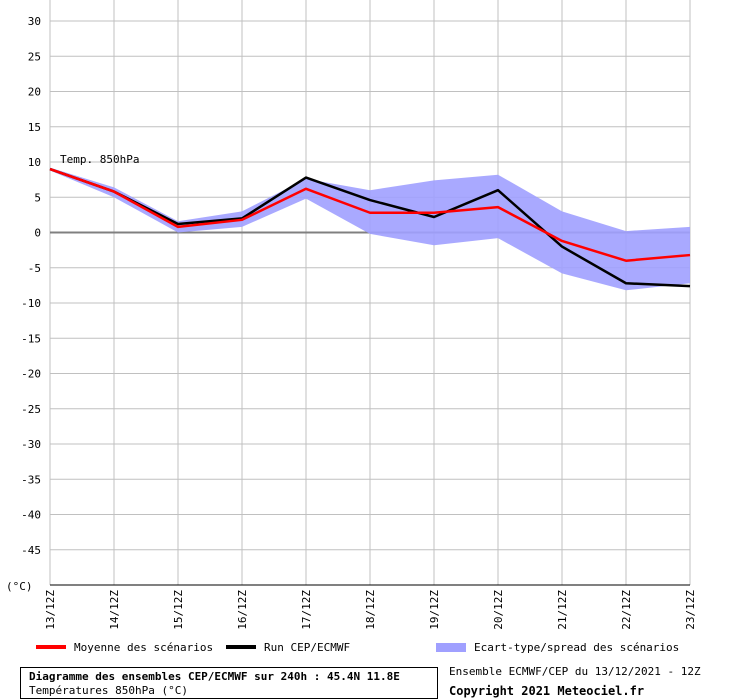  Describe the element at coordinates (498, 610) in the screenshot. I see `x-tick-label-7: 20/12Z` at that location.